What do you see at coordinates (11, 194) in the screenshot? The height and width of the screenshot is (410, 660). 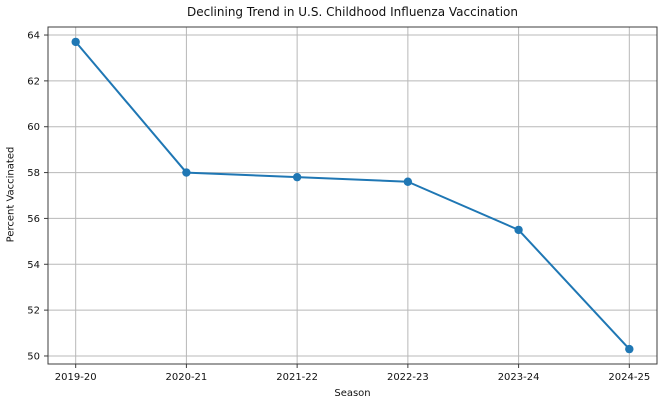 I see `y-axis-label: Percent Vaccinated` at bounding box center [11, 194].